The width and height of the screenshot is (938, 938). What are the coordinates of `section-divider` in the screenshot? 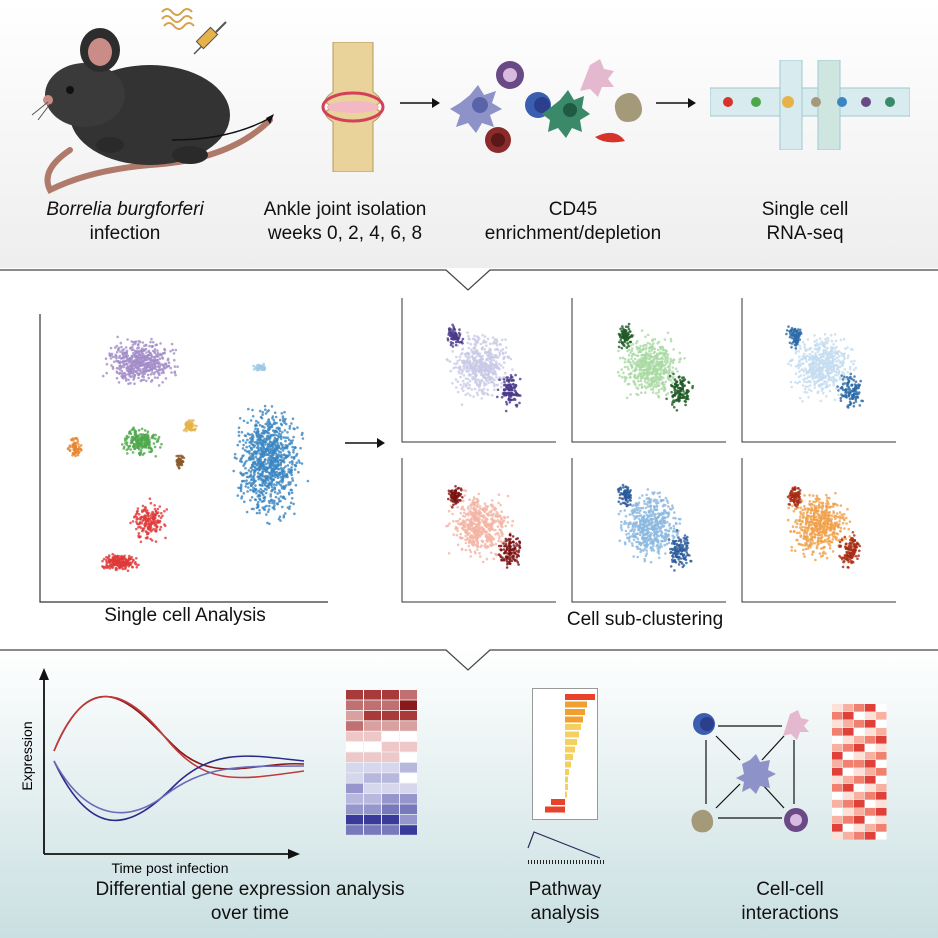 It's located at (469, 660).